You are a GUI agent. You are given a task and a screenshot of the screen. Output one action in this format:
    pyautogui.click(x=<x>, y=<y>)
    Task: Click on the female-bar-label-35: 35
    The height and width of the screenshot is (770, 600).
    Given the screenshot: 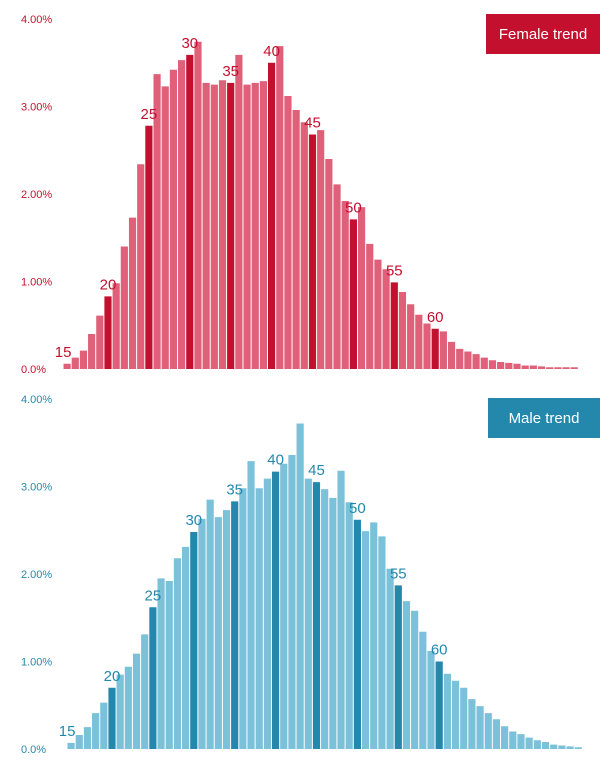 What is the action you would take?
    pyautogui.click(x=230, y=71)
    